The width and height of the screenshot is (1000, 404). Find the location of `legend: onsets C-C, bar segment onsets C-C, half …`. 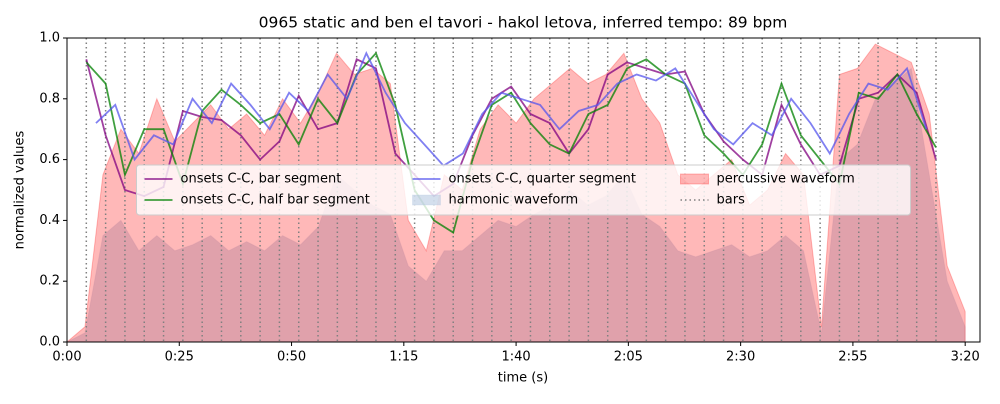

legend: onsets C-C, bar segment onsets C-C, half … is located at coordinates (523, 190).